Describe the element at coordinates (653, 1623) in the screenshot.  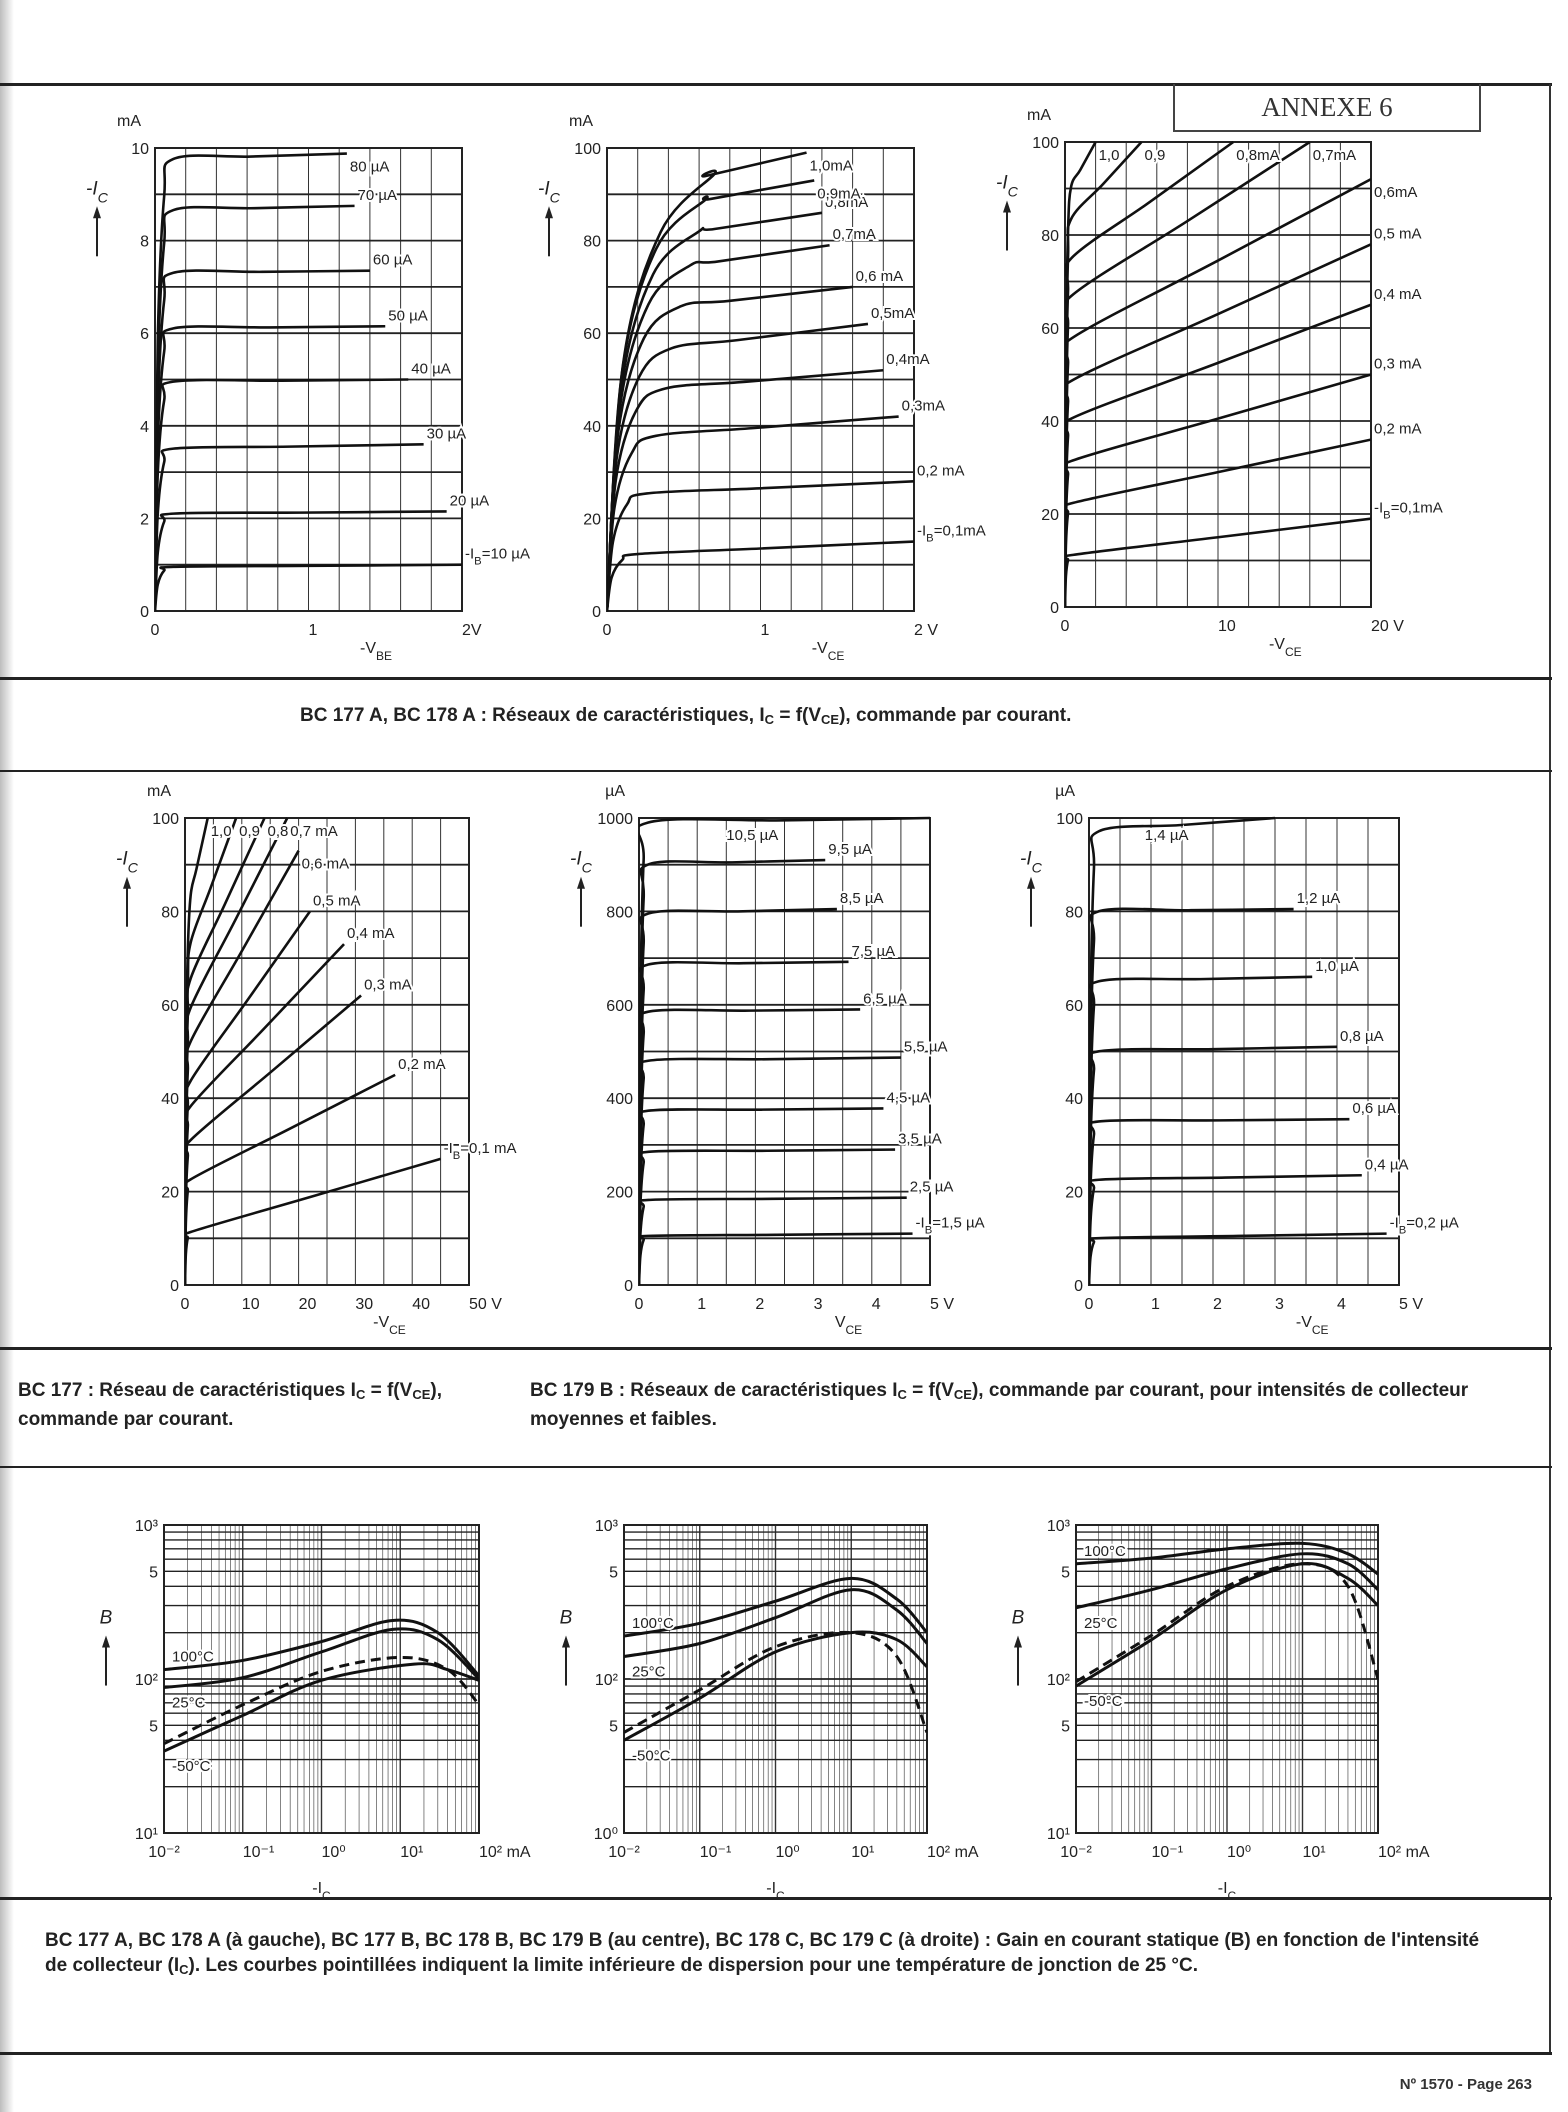
I see `series-label: 100°C` at that location.